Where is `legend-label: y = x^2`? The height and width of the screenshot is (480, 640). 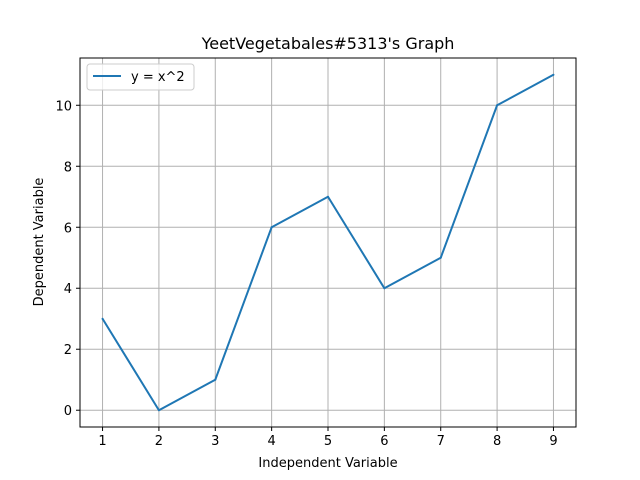
legend-label: y = x^2 is located at coordinates (158, 77).